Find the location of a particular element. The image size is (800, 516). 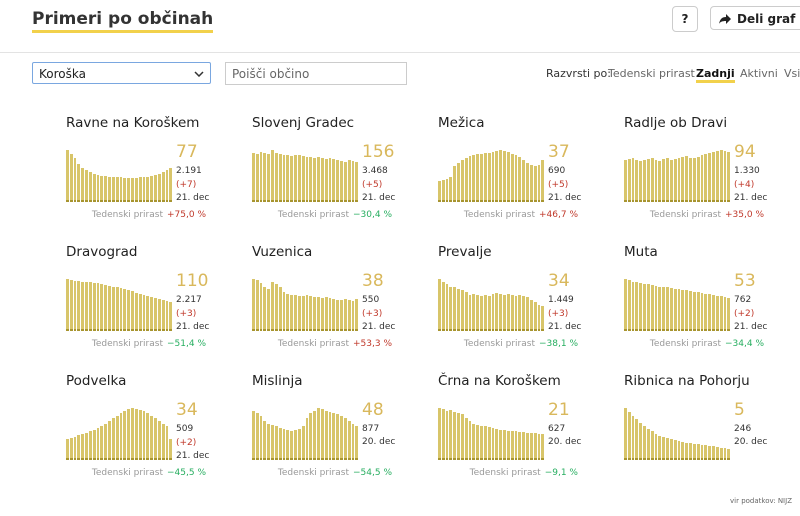

municipality-name: Mežica is located at coordinates (461, 123).